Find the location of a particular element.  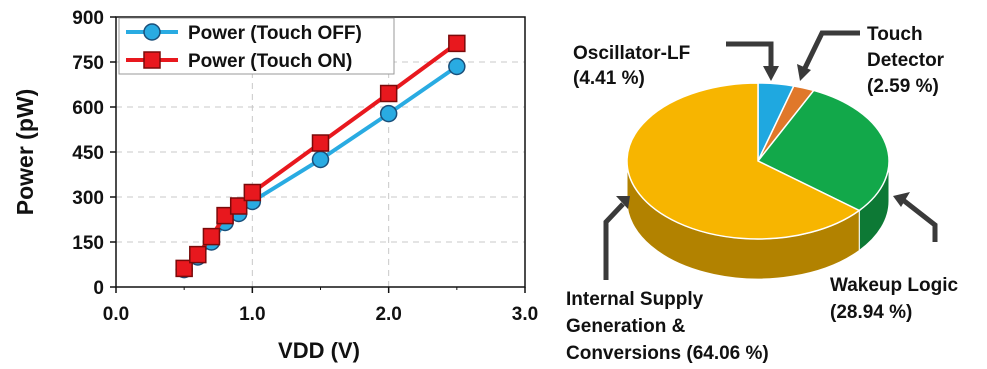

x-tick-label: 1.0 is located at coordinates (252, 314).